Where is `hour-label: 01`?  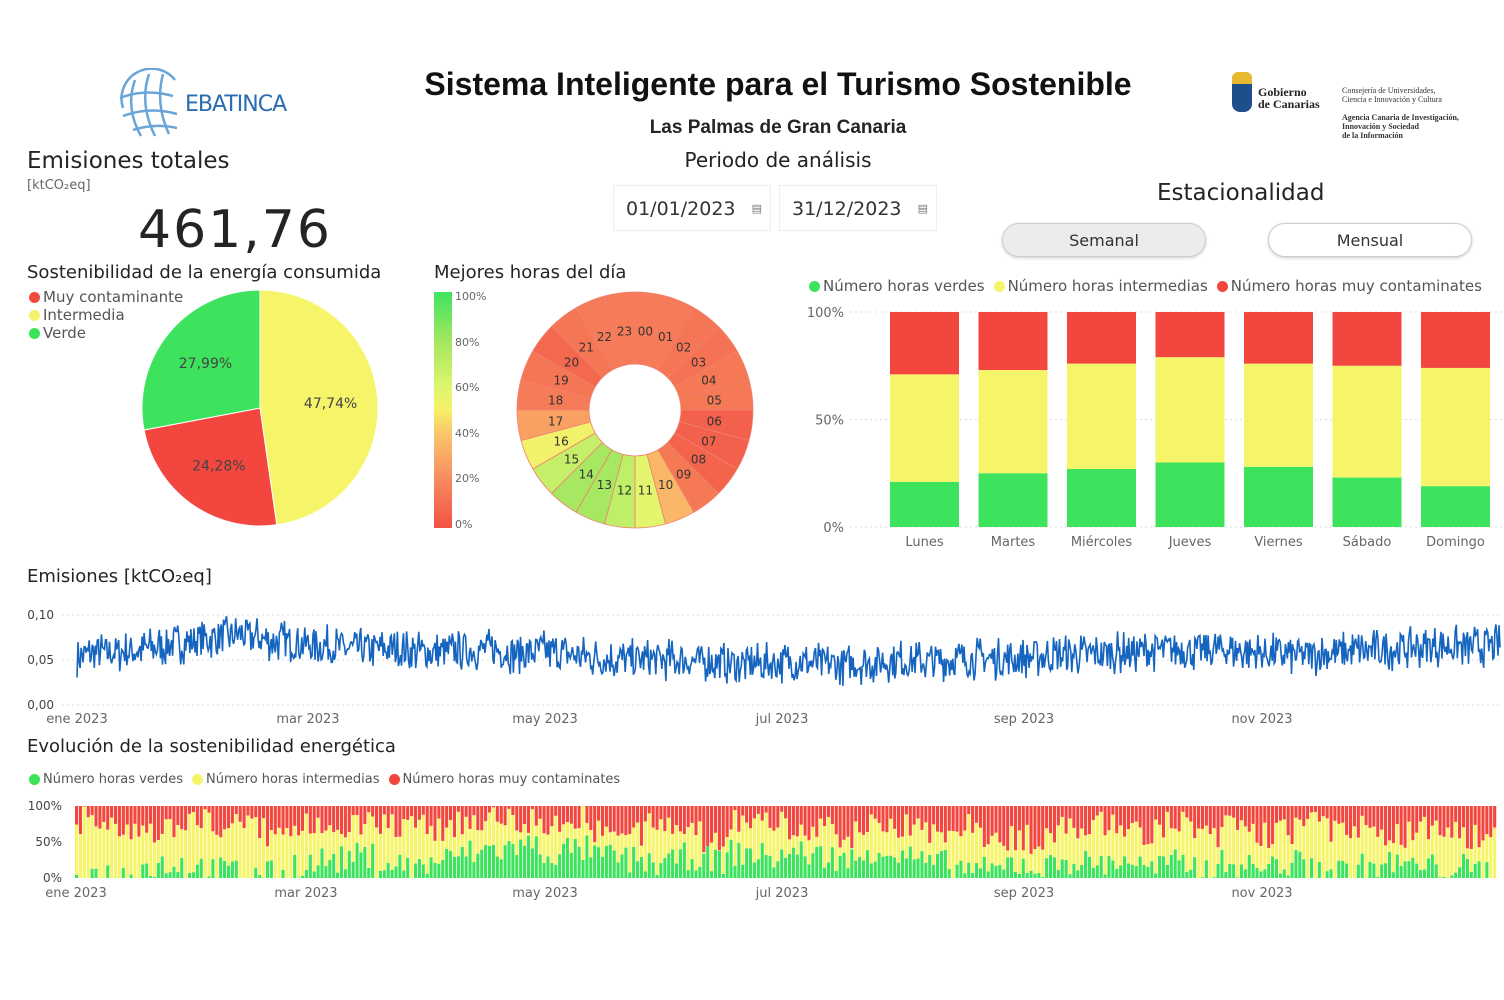 hour-label: 01 is located at coordinates (665, 337).